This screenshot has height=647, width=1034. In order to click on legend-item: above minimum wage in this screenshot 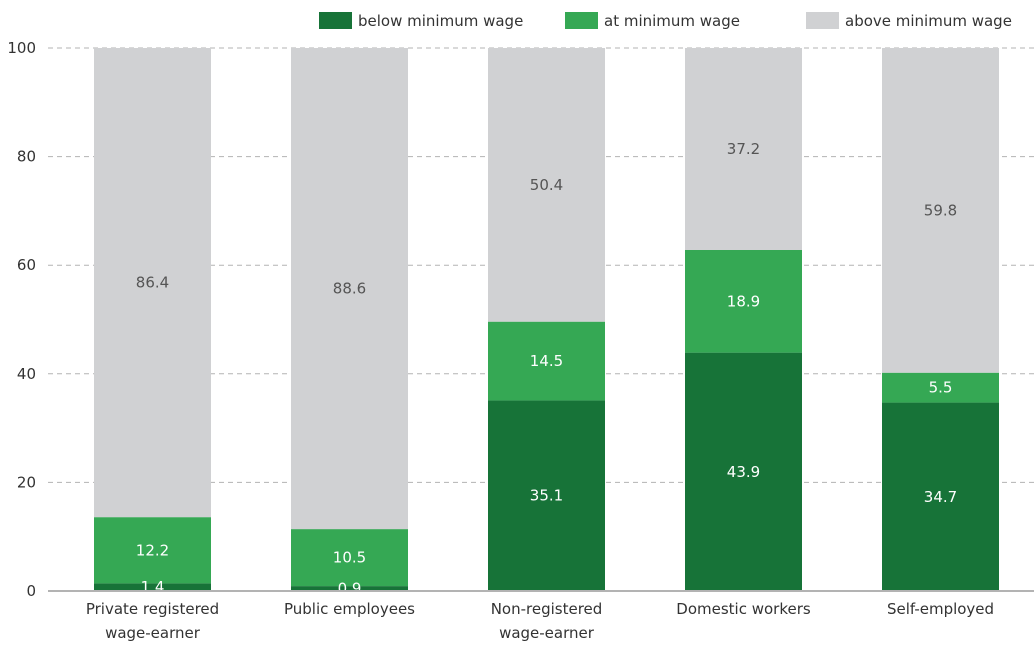, I will do `click(909, 21)`.